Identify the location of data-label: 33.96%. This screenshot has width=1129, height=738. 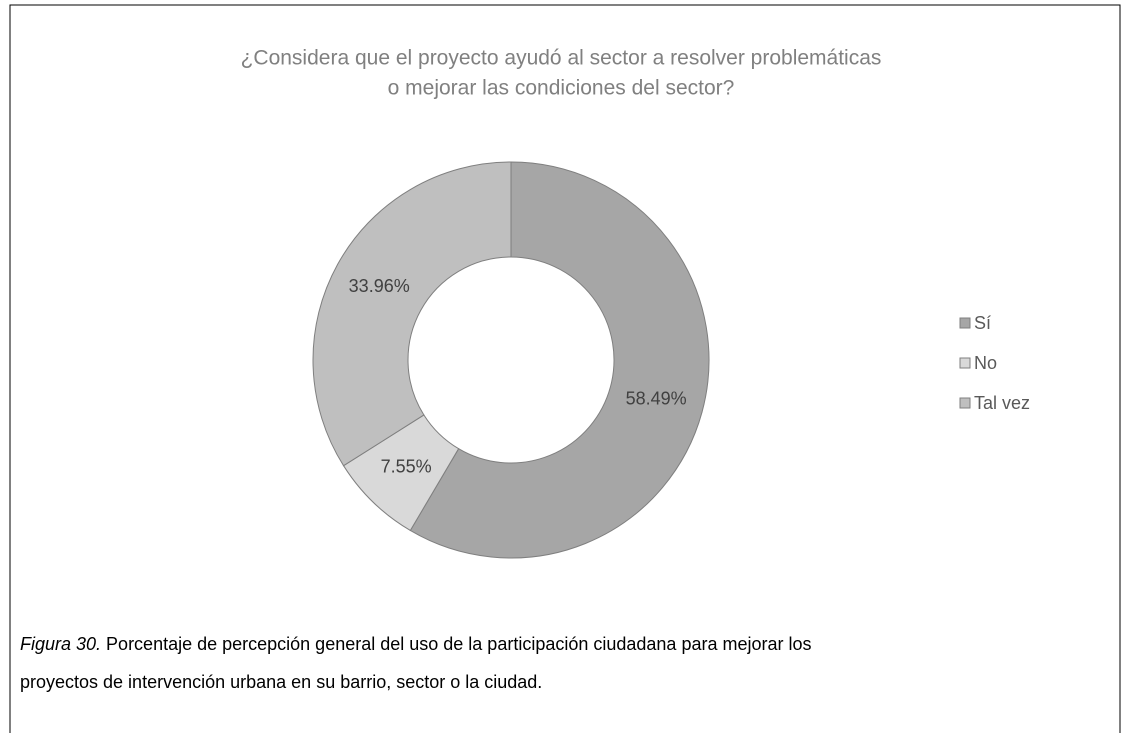
(379, 286).